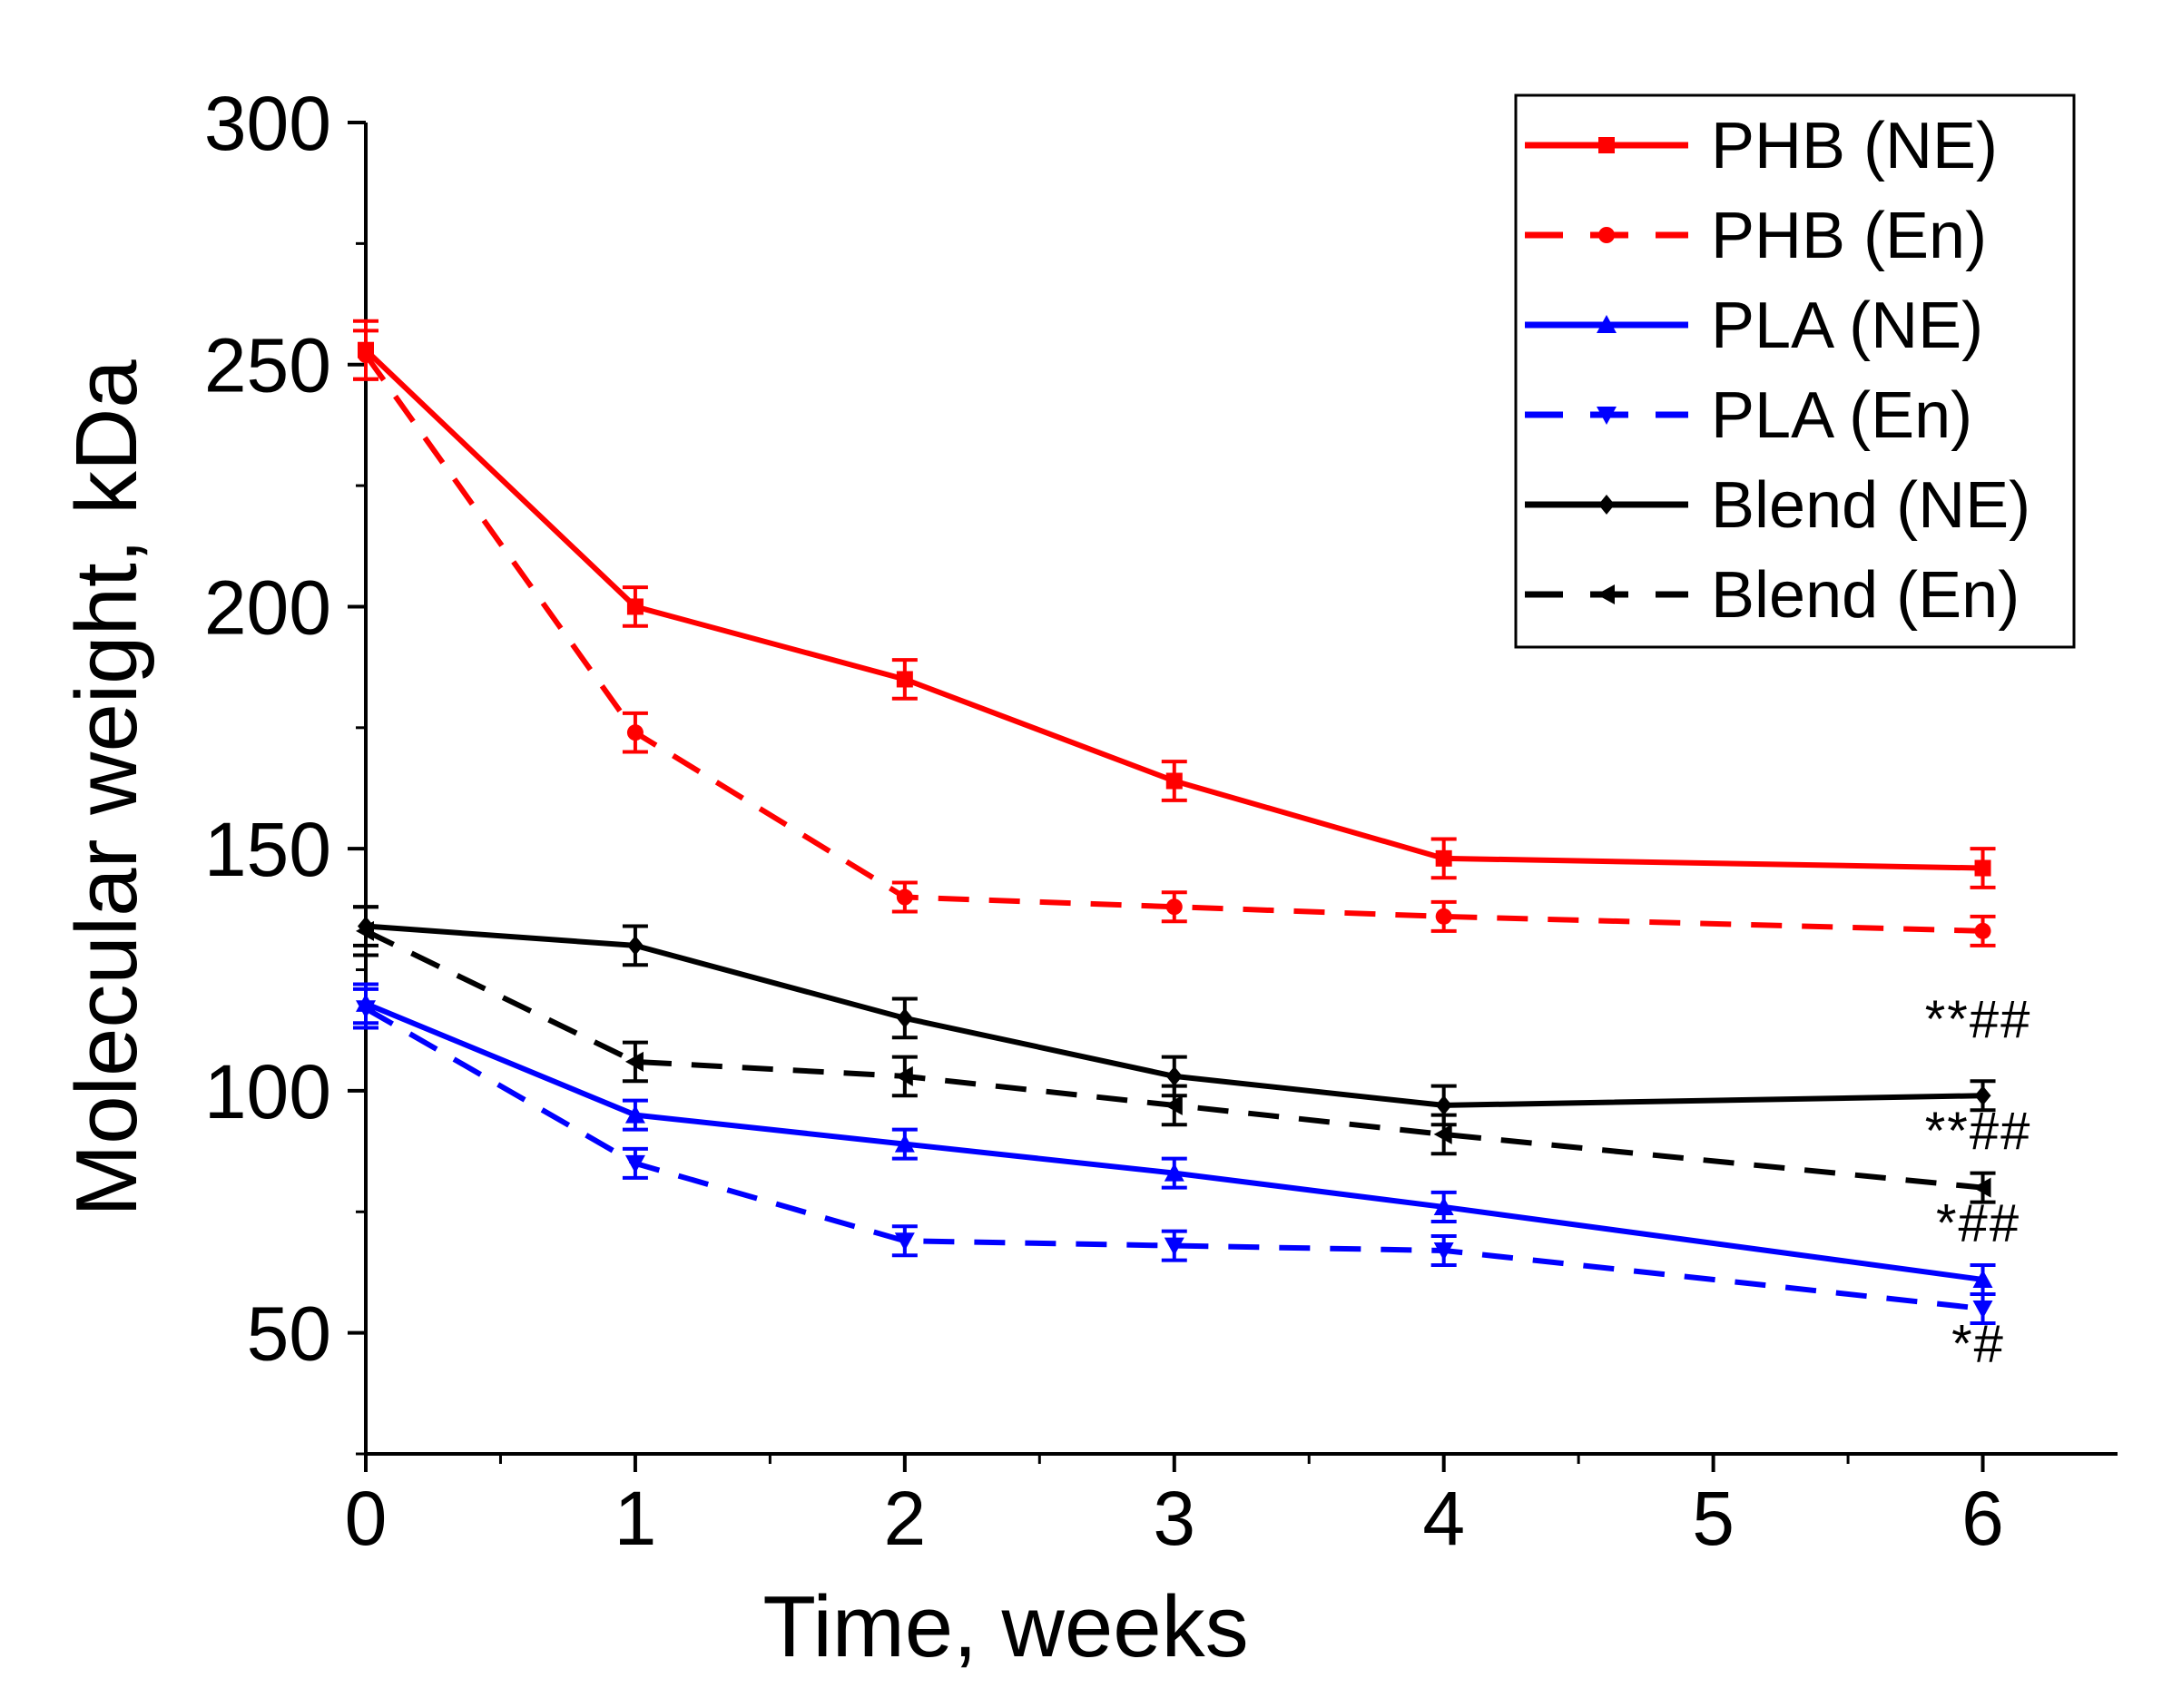 Image resolution: width=2172 pixels, height=1708 pixels. I want to click on legend-label: Blend (En), so click(1865, 595).